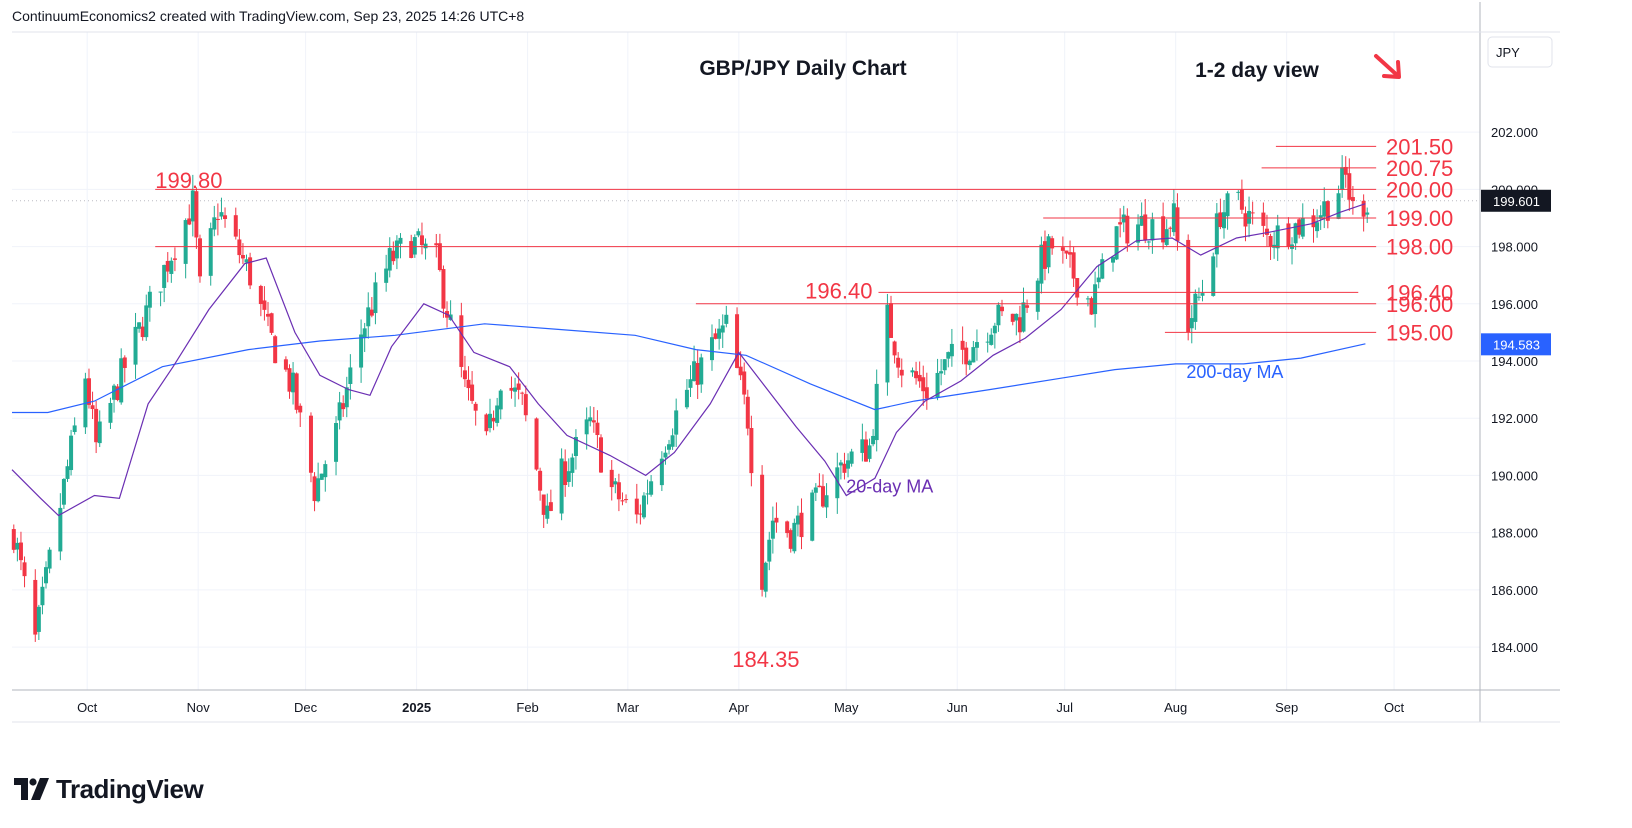  What do you see at coordinates (781, 200) in the screenshot?
I see `last-price-tag: 199.601` at bounding box center [781, 200].